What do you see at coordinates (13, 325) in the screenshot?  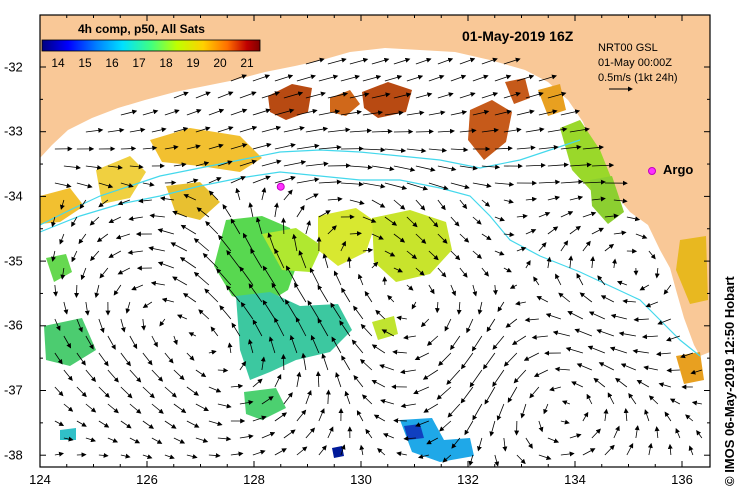 I see `y-tick-label: -36` at bounding box center [13, 325].